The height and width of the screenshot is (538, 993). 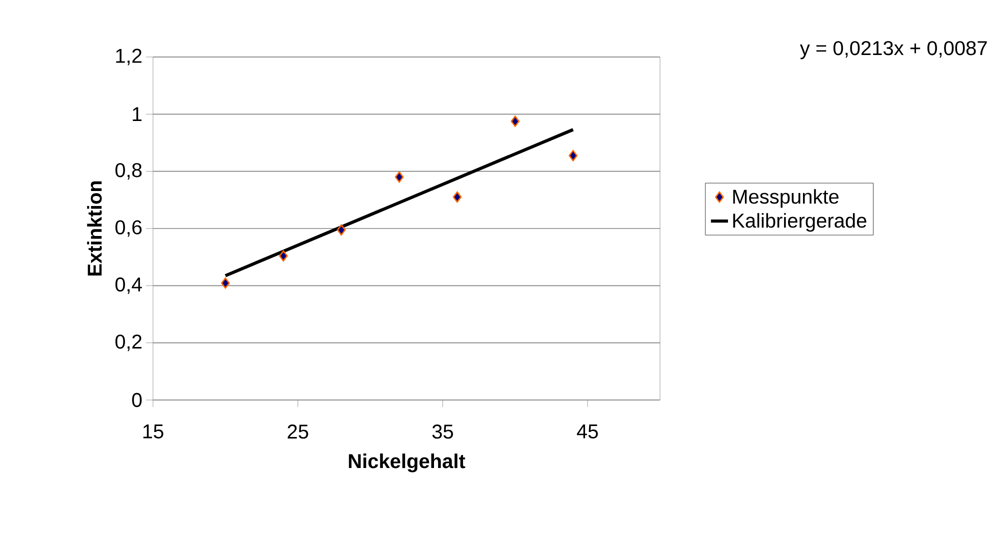 What do you see at coordinates (587, 431) in the screenshot?
I see `x-tick-label: 45` at bounding box center [587, 431].